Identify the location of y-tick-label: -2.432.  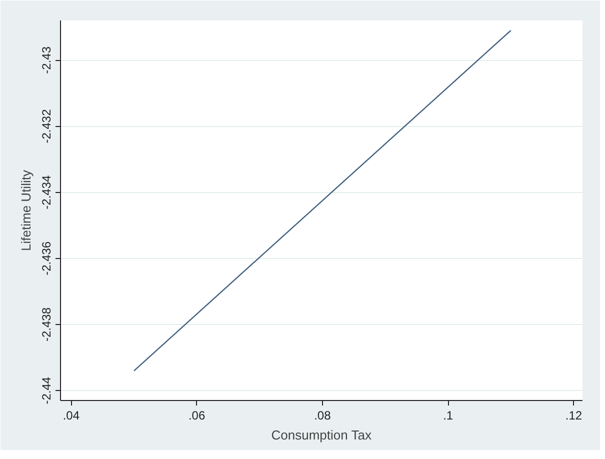
(47, 126).